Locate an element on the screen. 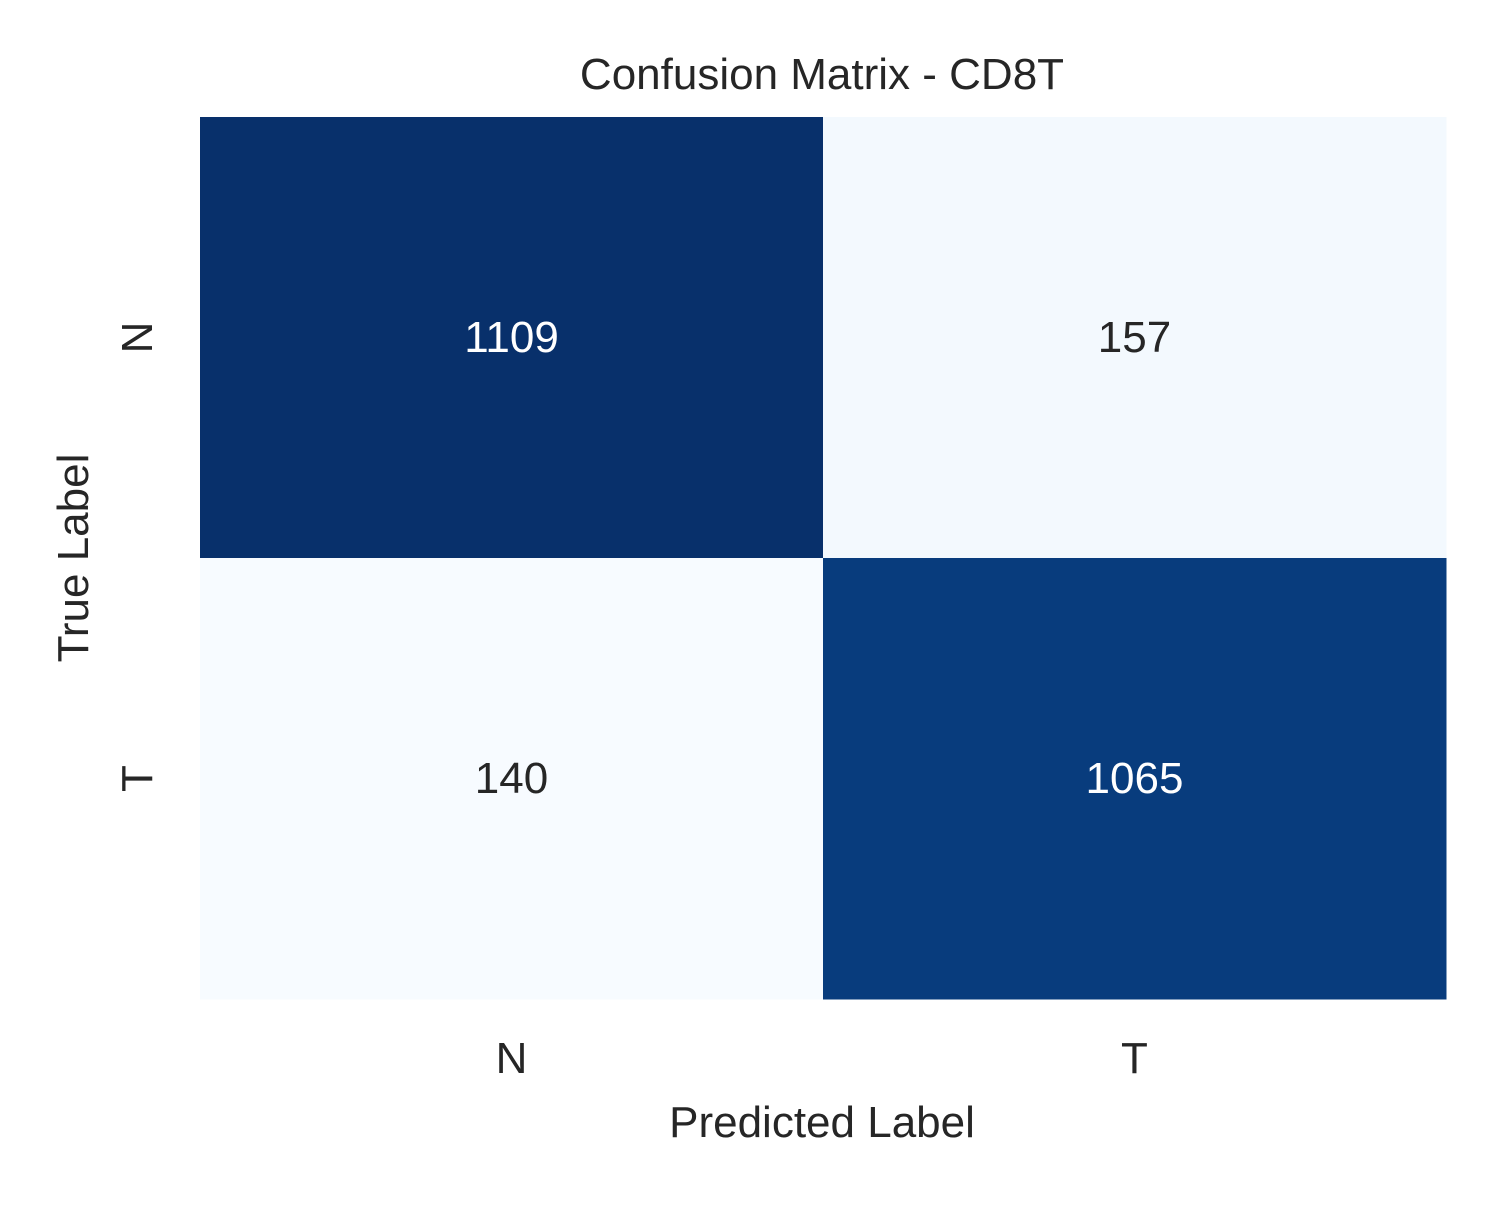 The height and width of the screenshot is (1205, 1500). x-tick-label-T: T is located at coordinates (1134, 1058).